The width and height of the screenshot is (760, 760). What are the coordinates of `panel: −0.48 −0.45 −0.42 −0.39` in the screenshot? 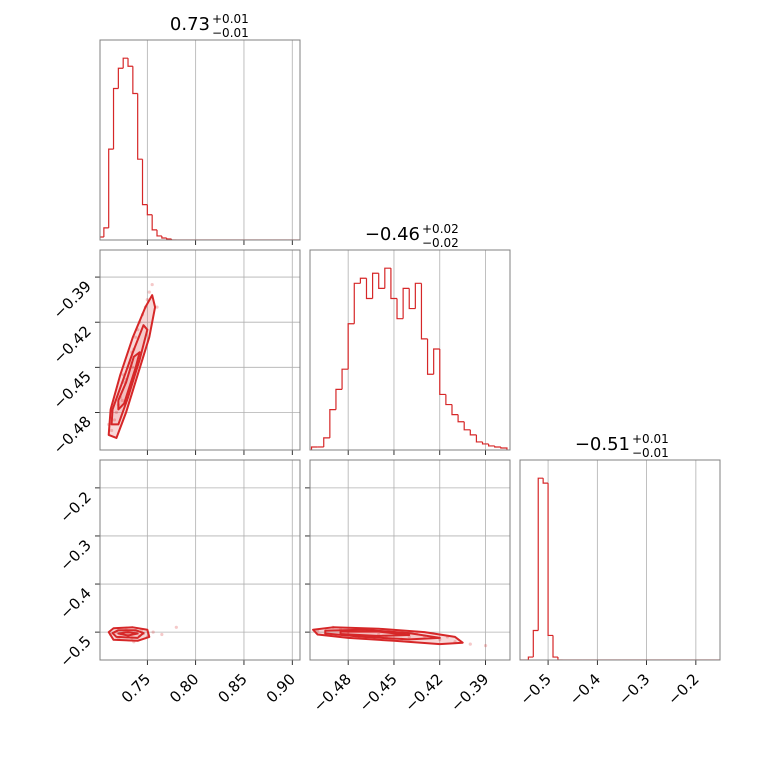 It's located at (408, 587).